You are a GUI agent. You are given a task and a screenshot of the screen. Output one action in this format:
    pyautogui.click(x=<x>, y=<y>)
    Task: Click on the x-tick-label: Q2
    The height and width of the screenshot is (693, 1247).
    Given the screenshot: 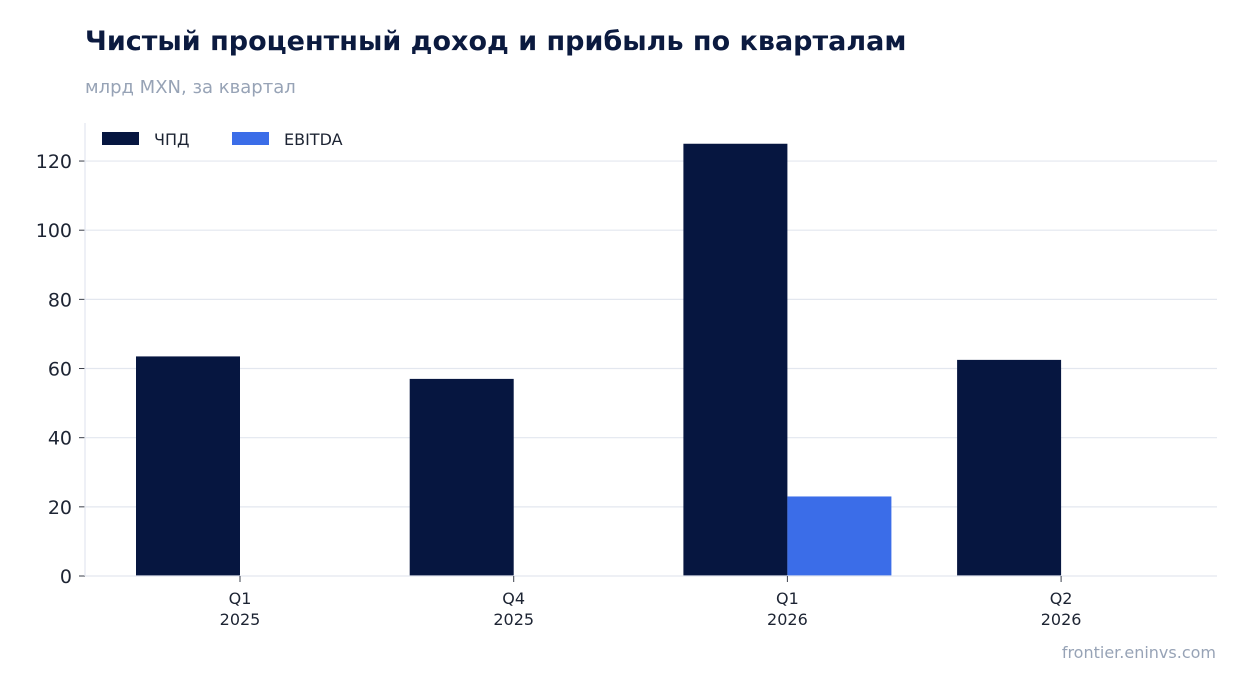 What is the action you would take?
    pyautogui.click(x=1061, y=598)
    